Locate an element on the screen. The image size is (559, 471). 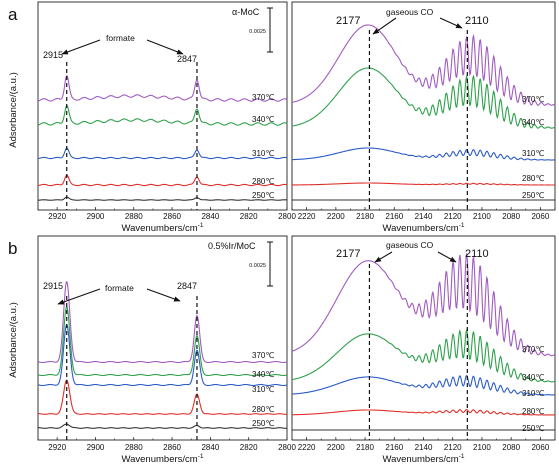
arrow-formate-right-b is located at coordinates (163, 295).